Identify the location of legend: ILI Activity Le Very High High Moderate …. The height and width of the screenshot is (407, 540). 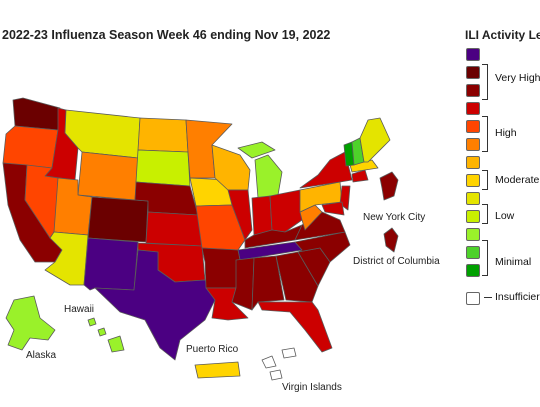
(501, 173).